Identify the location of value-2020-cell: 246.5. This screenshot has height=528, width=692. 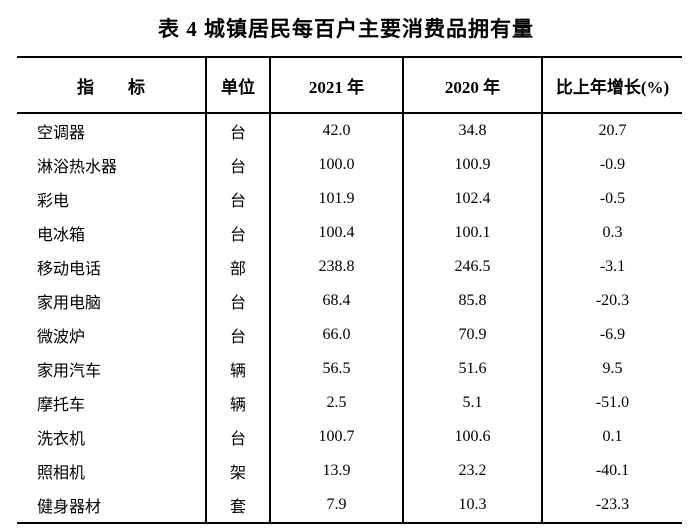
(472, 267).